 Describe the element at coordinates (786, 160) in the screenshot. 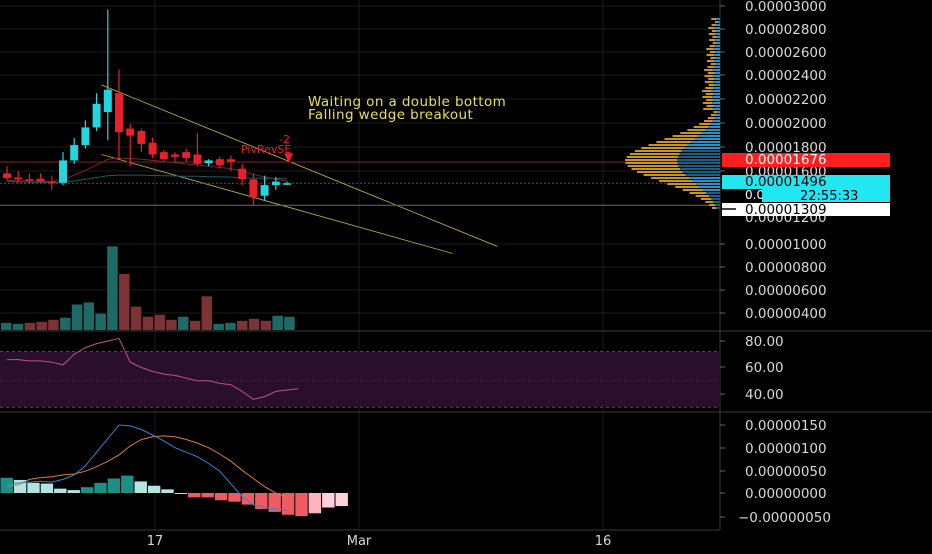

I see `badge-red-label: 0.00001676` at that location.